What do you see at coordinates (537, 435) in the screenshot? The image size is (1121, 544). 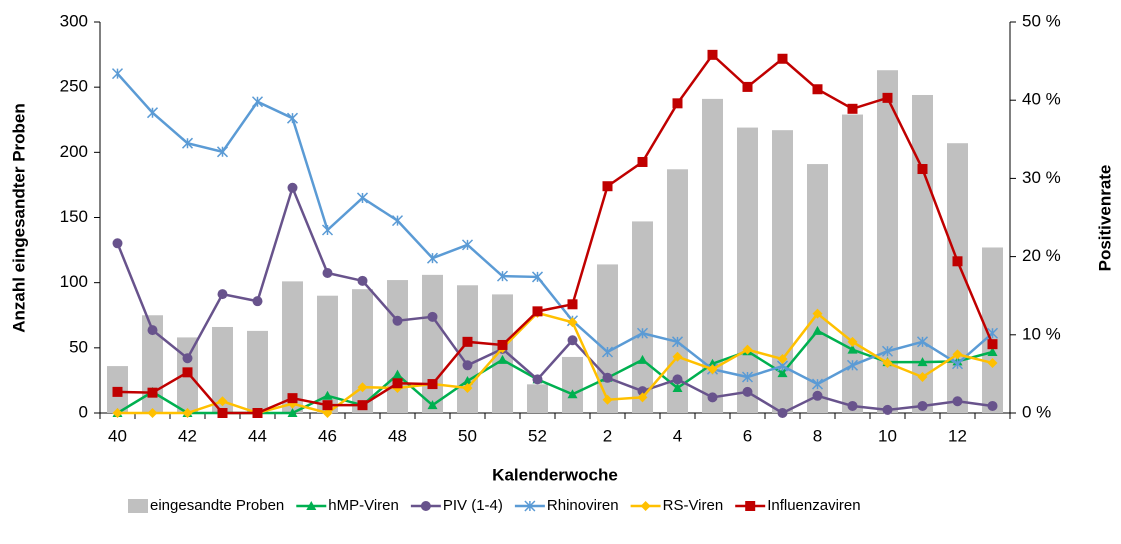 I see `x-tick-label: 52` at bounding box center [537, 435].